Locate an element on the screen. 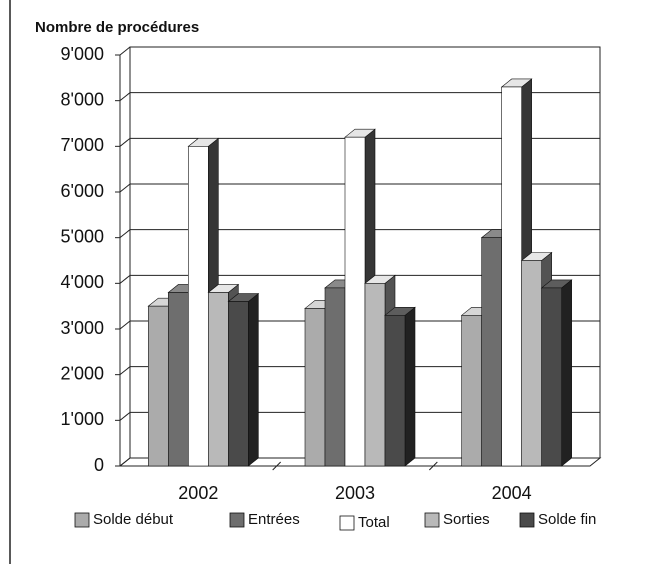 This screenshot has height=564, width=645. x-tick-label: 2003 is located at coordinates (355, 493).